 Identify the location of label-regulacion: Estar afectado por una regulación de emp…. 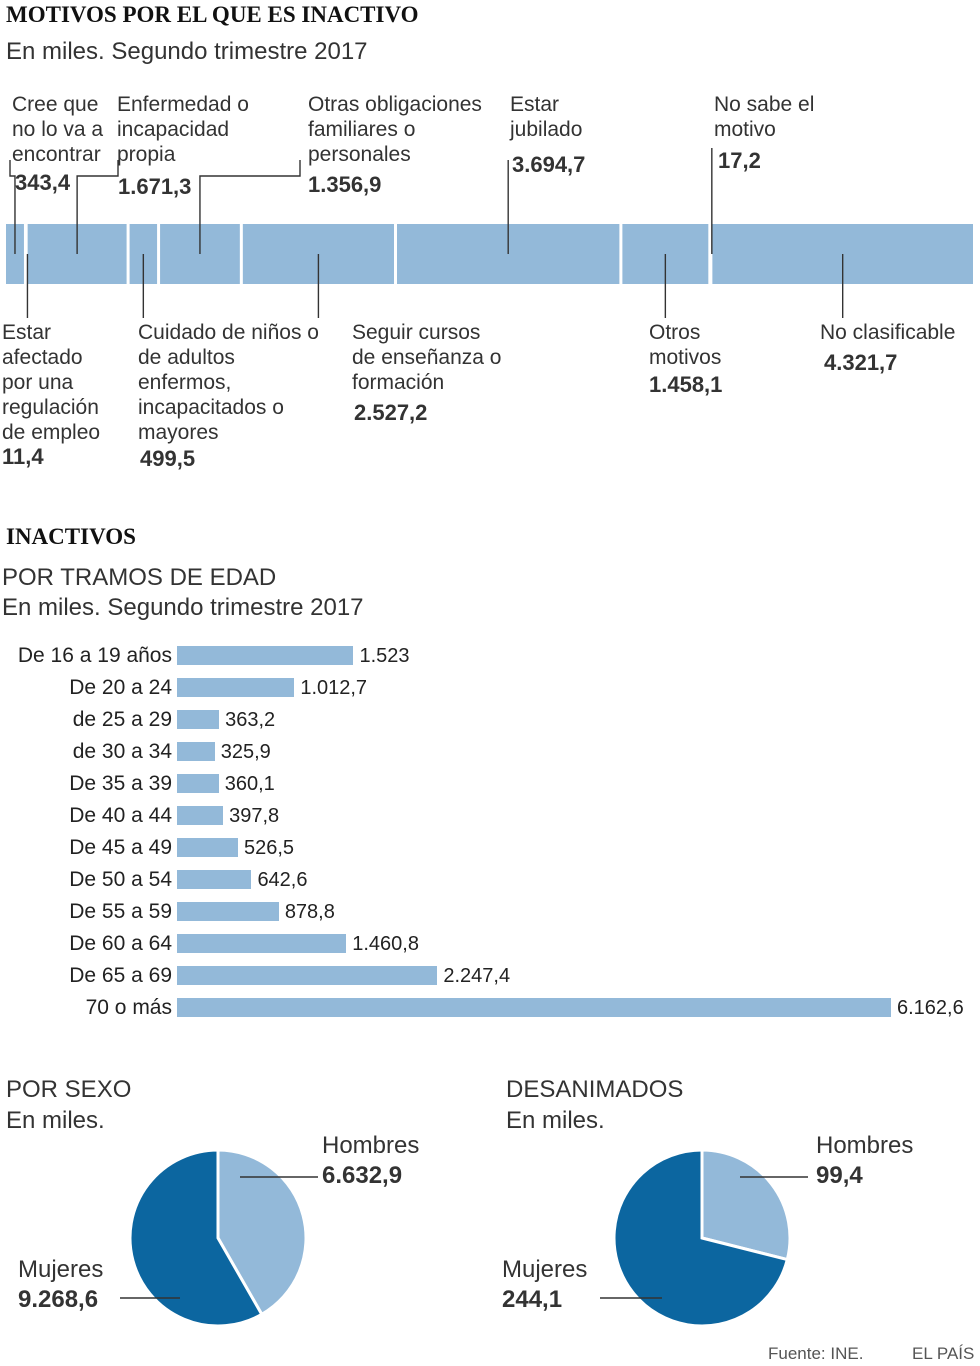
(51, 382).